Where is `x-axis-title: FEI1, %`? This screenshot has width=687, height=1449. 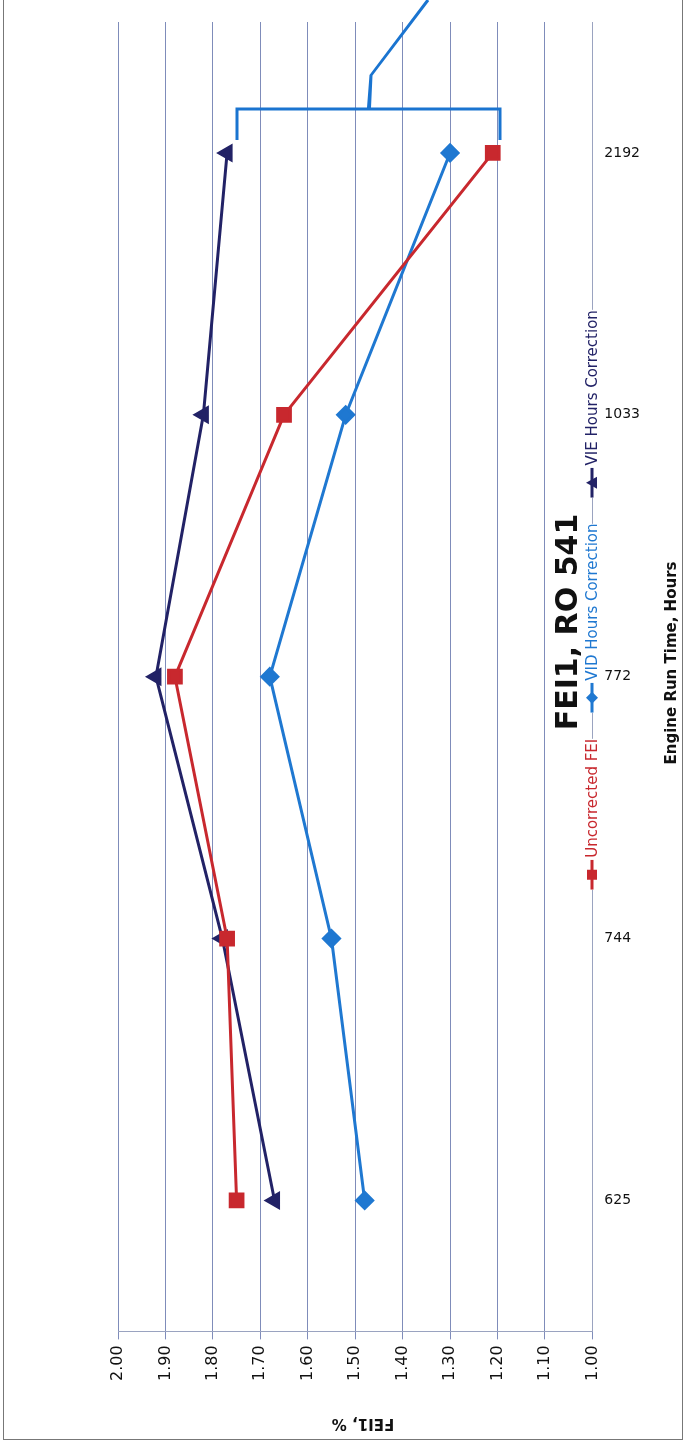
x-axis-title: FEI1, % is located at coordinates (363, 1424).